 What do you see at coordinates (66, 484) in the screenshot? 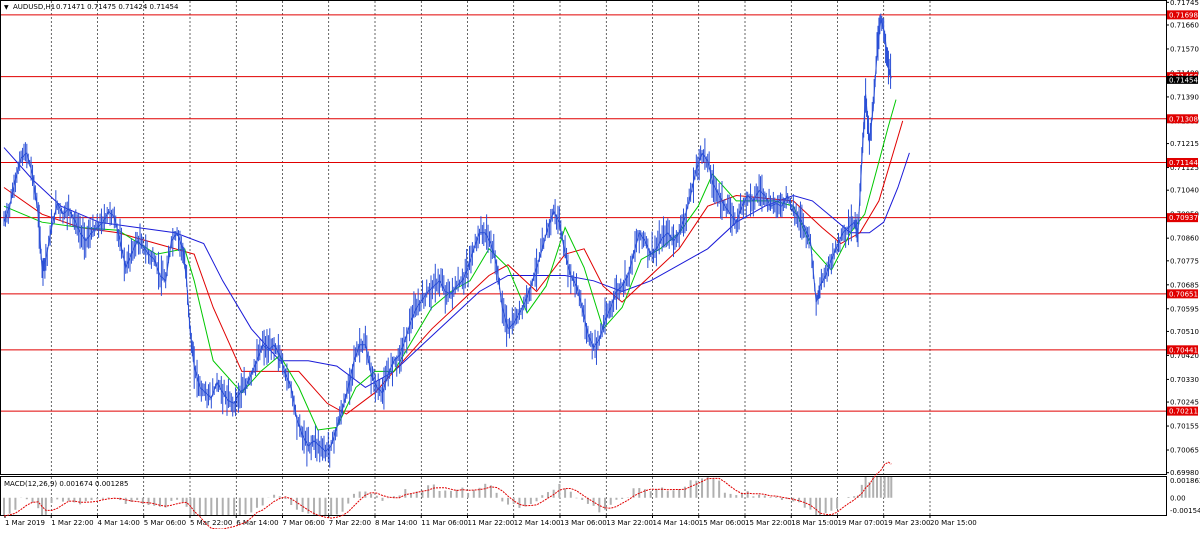
I see `macd-title: MACD(12,26,9) 0.001674 0.001285` at bounding box center [66, 484].